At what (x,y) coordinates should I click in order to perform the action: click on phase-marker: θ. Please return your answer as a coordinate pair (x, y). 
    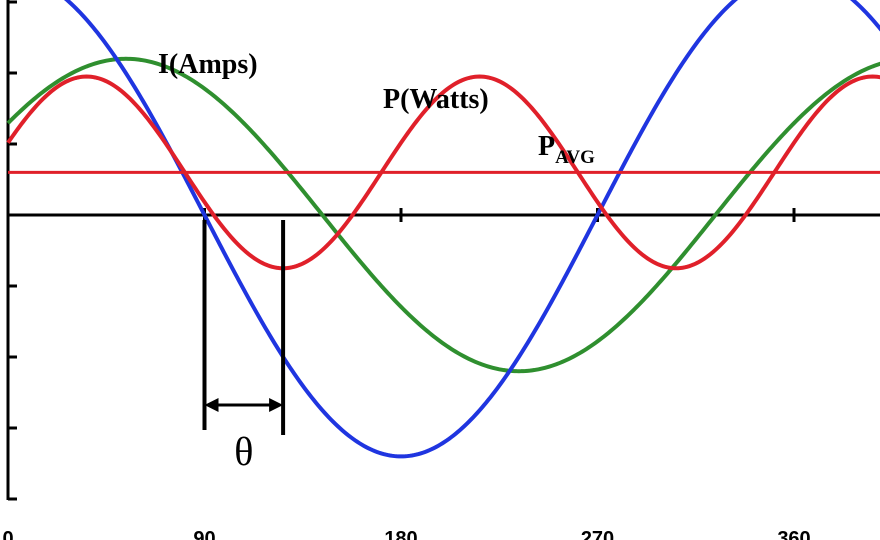
    Looking at the image, I should click on (244, 347).